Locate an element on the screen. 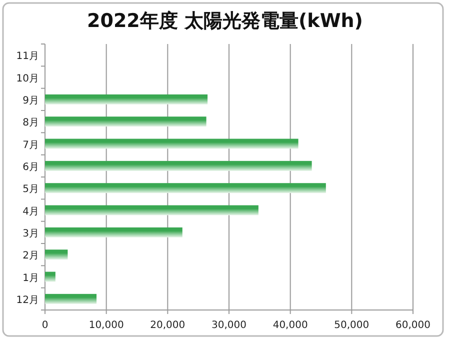  y-tick-label: 9月 is located at coordinates (30, 100).